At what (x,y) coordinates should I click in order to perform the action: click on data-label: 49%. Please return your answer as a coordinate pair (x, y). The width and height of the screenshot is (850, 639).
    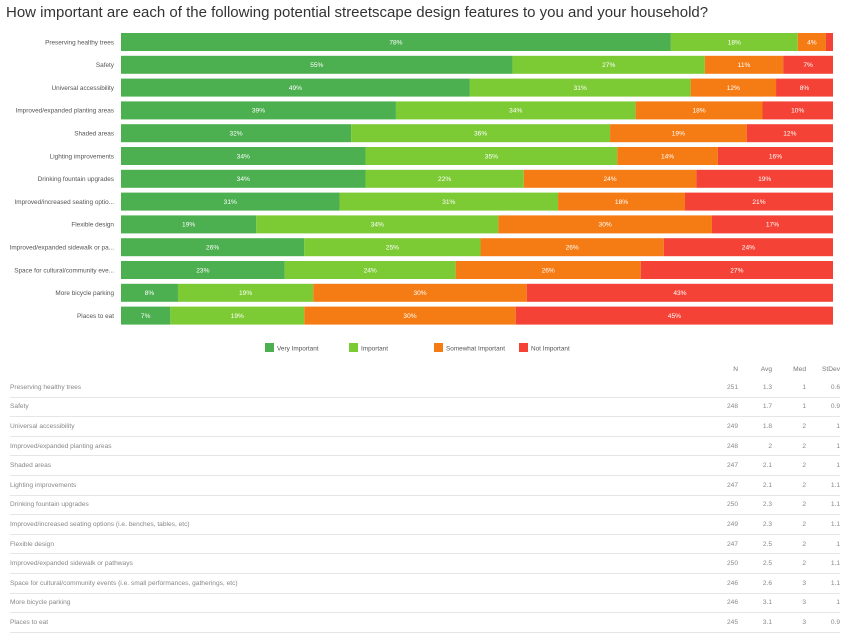
    Looking at the image, I should click on (295, 88).